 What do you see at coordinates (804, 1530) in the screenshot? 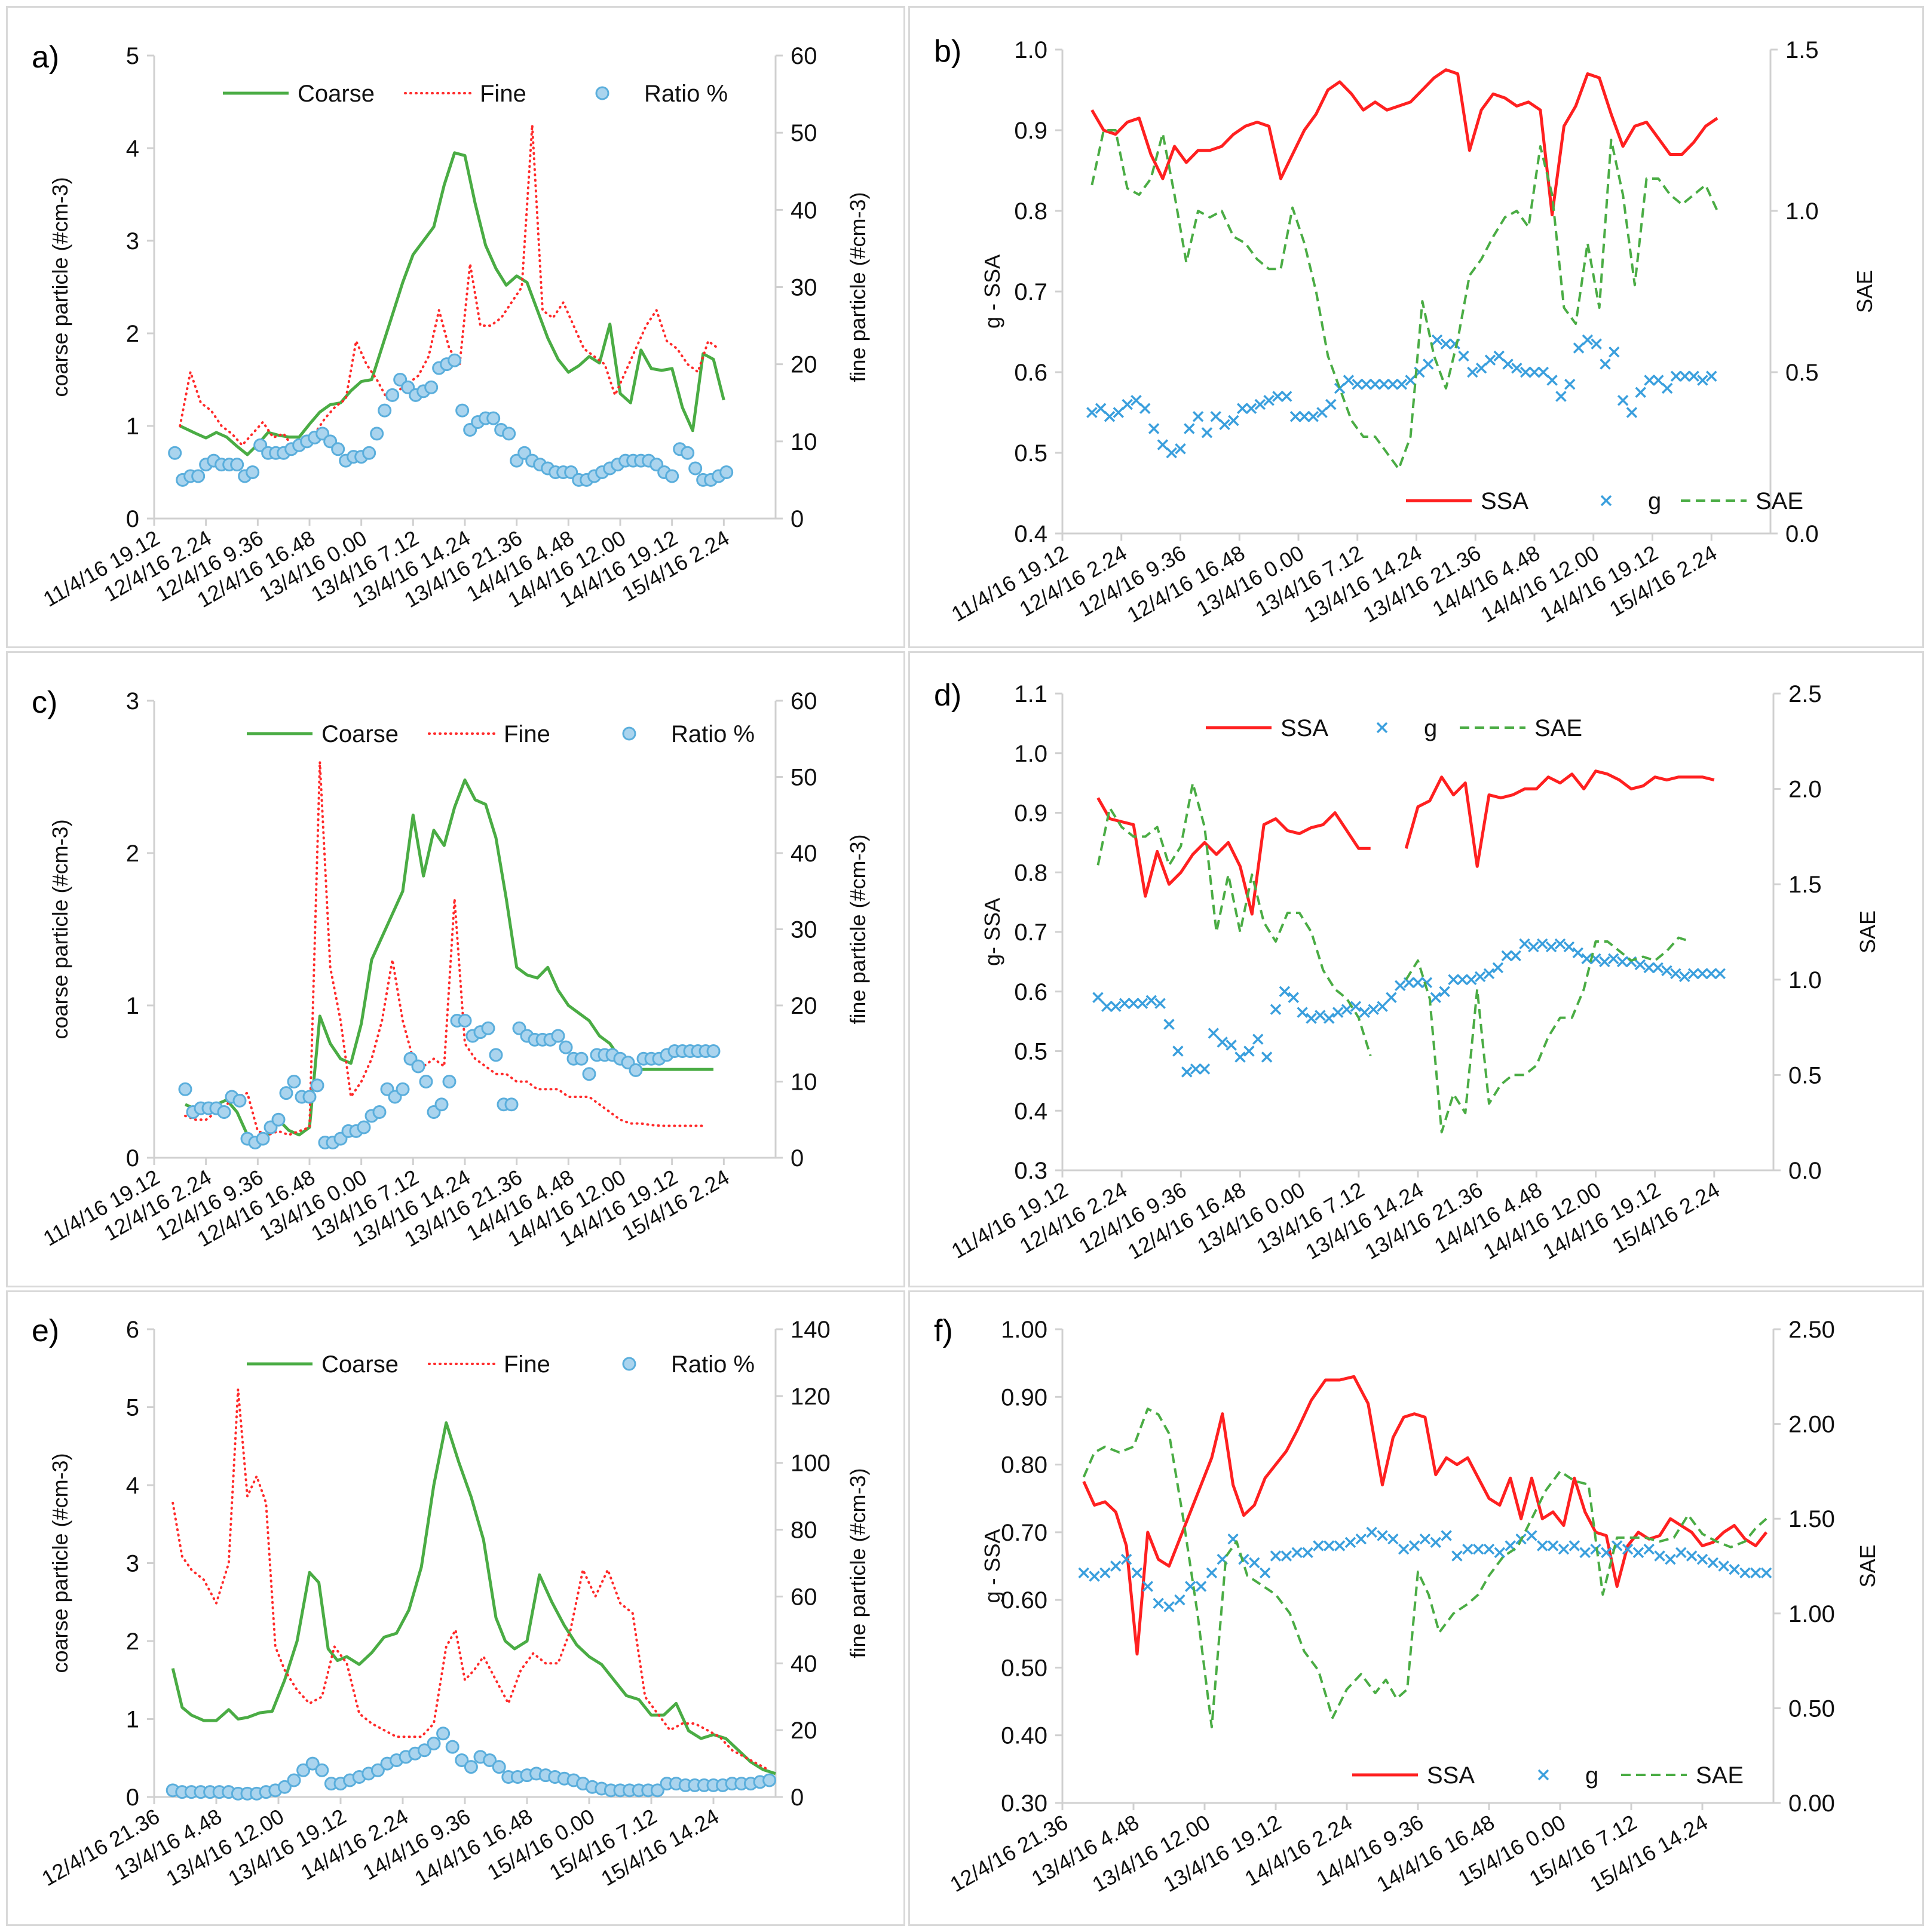
I see `y2-tick-label: 80` at bounding box center [804, 1530].